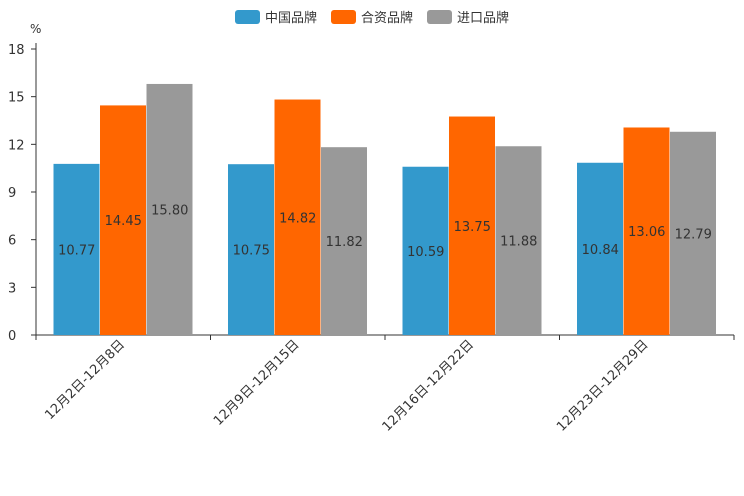  I want to click on bar-label-3-2: 12.79, so click(693, 234).